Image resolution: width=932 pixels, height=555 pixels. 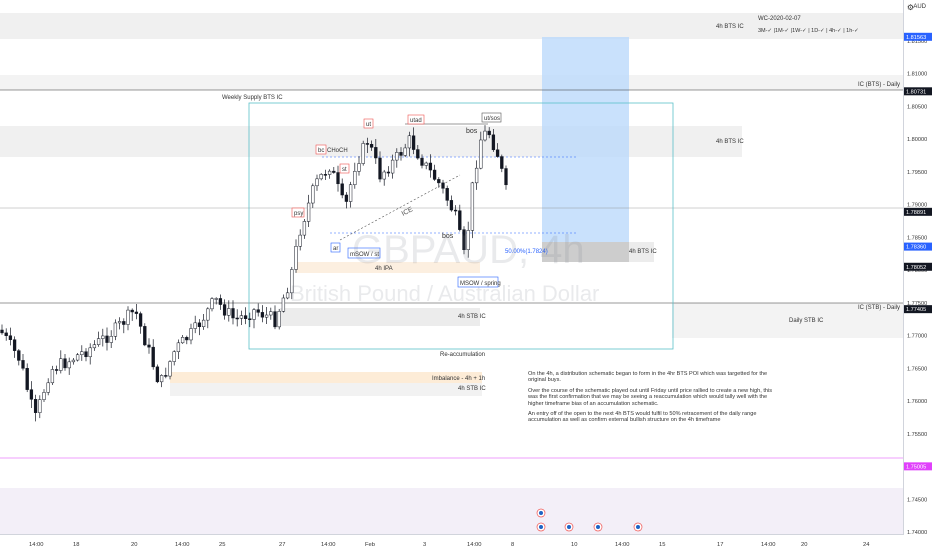 What do you see at coordinates (76, 545) in the screenshot?
I see `time-tick: 18` at bounding box center [76, 545].